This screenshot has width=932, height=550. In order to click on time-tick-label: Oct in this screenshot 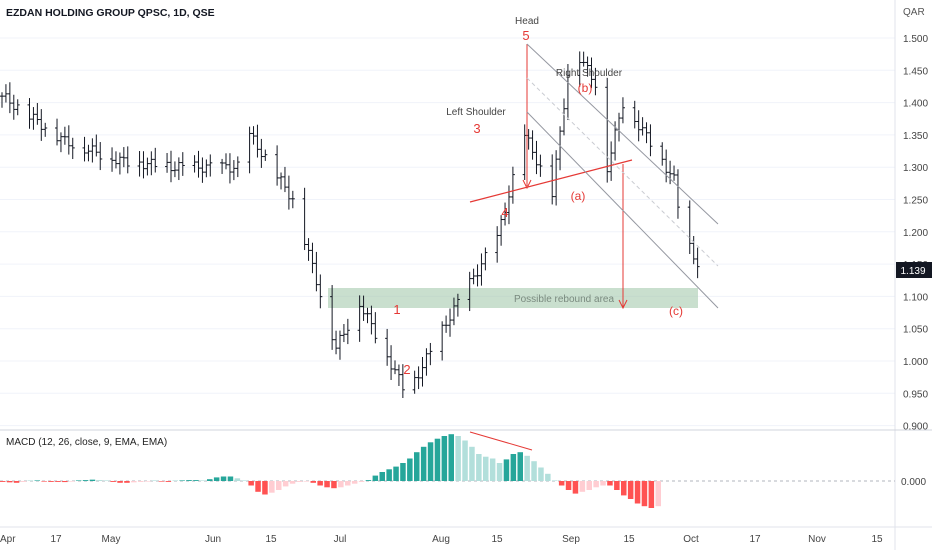, I will do `click(691, 539)`.